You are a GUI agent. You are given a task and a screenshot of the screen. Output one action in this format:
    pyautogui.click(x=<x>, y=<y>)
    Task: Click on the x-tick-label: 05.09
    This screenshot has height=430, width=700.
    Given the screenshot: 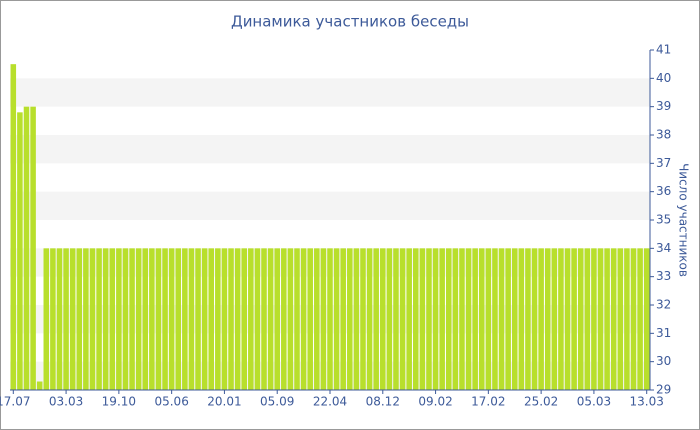 What is the action you would take?
    pyautogui.click(x=277, y=402)
    